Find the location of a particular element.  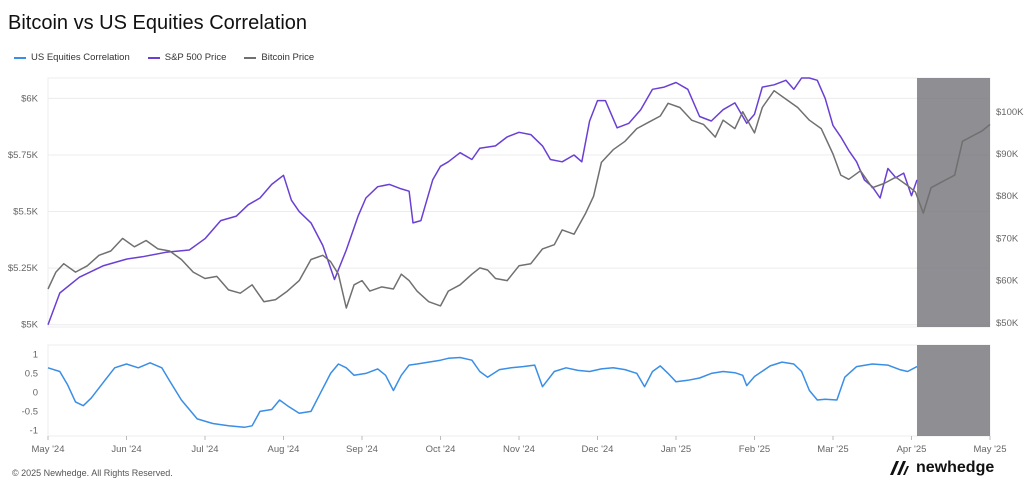

correlation-axis-tick: 0 is located at coordinates (35, 392).